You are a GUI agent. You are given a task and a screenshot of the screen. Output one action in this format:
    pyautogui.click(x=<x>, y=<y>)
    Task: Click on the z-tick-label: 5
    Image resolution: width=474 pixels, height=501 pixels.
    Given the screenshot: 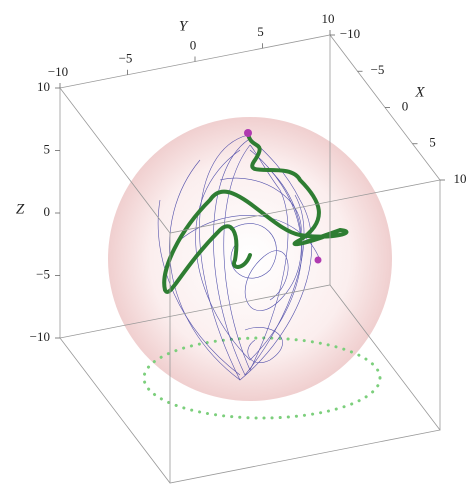 What is the action you would take?
    pyautogui.click(x=47, y=148)
    